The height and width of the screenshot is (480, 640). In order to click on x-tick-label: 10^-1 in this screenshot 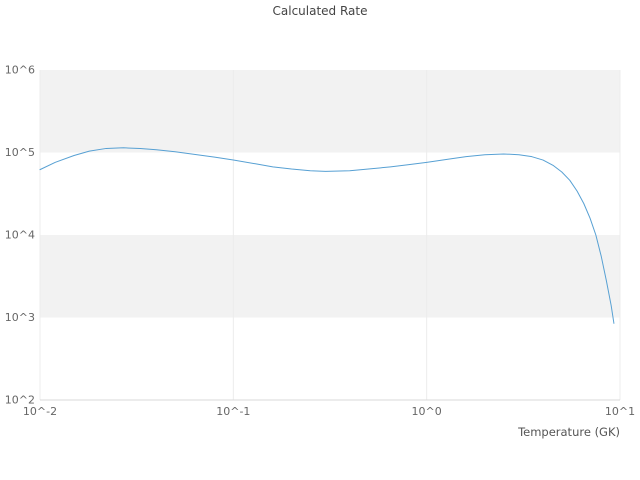, I will do `click(233, 411)`.